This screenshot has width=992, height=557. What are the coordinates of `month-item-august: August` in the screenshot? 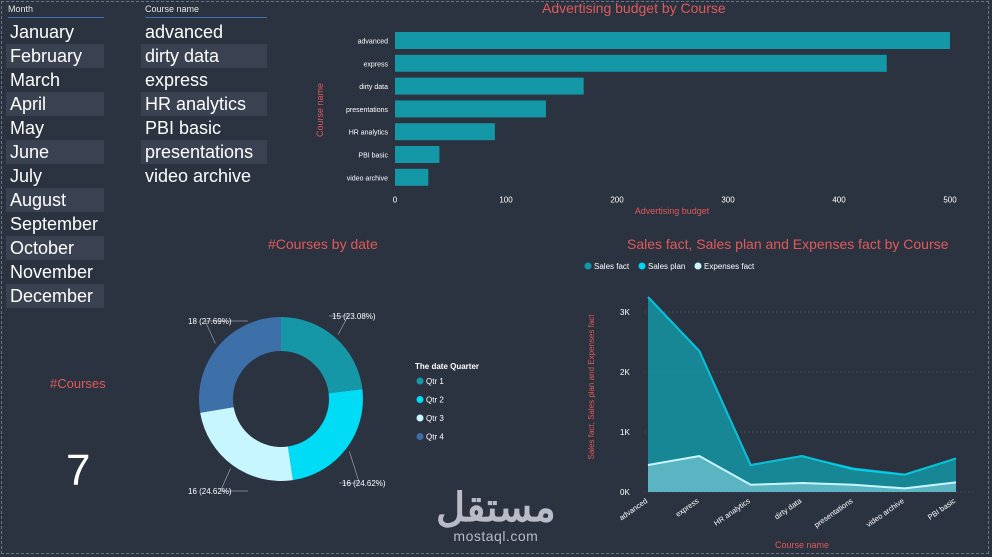 It's located at (55, 200).